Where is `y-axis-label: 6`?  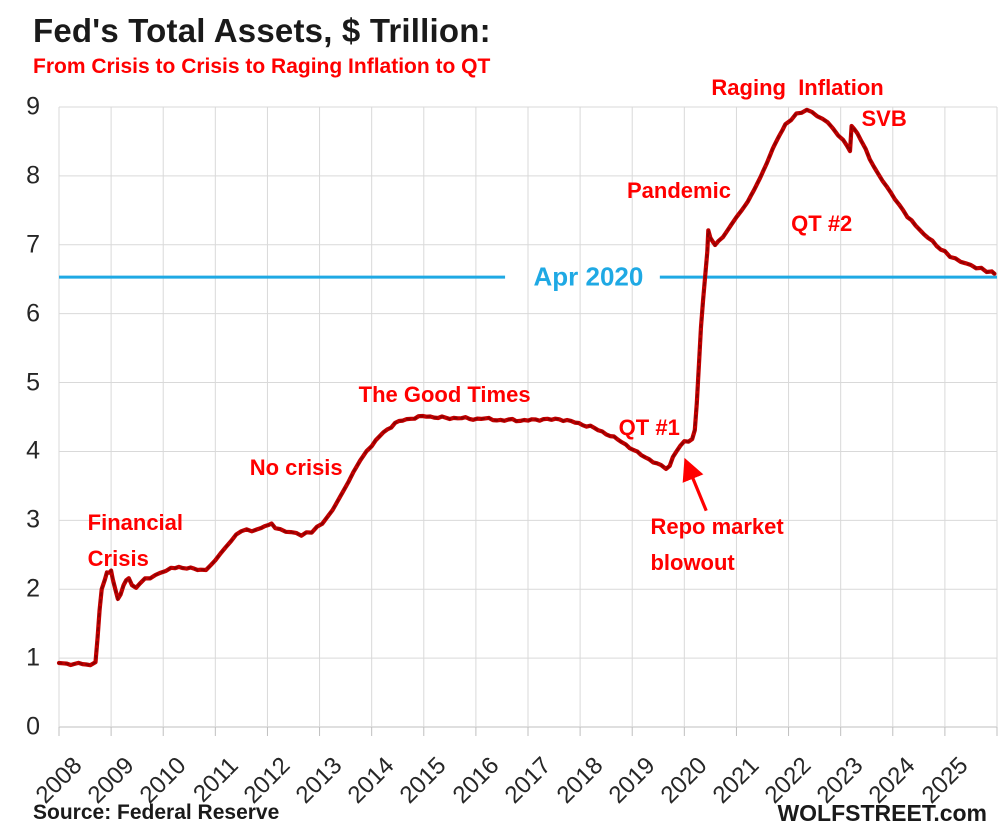
y-axis-label: 6 is located at coordinates (33, 313).